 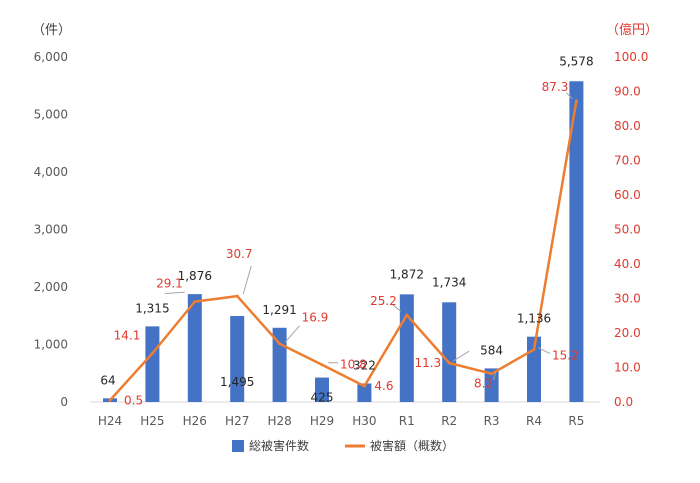 I want to click on bar-value-label: 5,578, so click(x=576, y=61).